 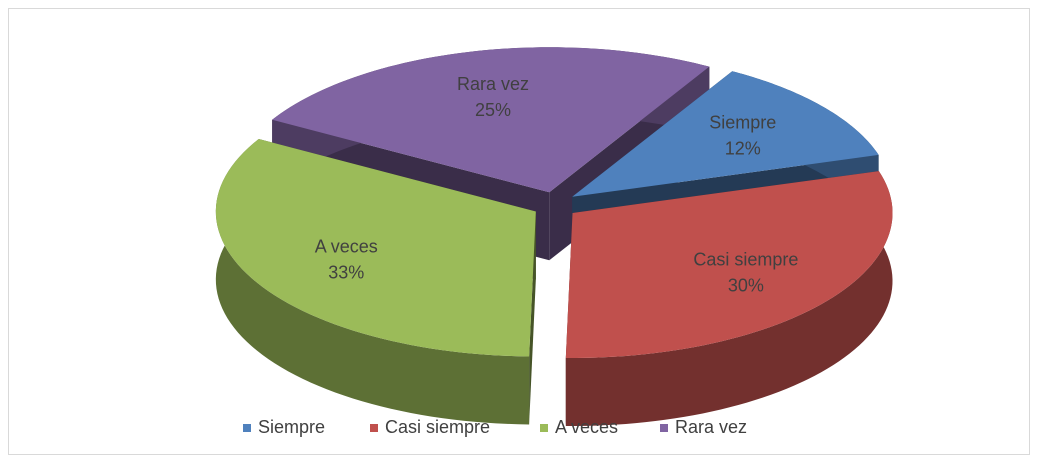 I want to click on legend-label: A veces, so click(x=586, y=427).